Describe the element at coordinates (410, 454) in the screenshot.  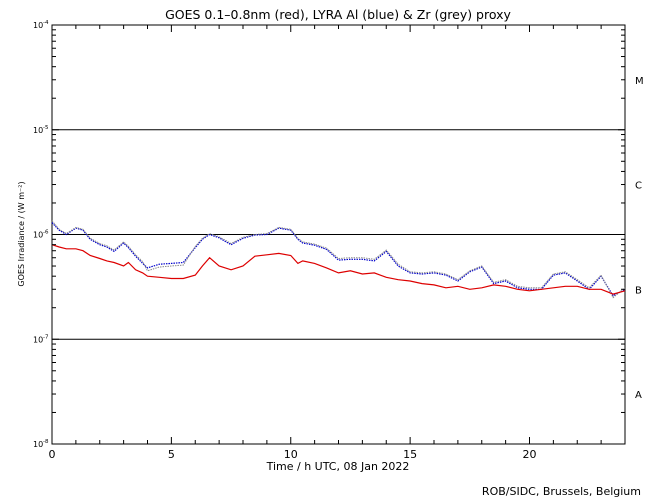
I see `x-tick-label: 15` at that location.